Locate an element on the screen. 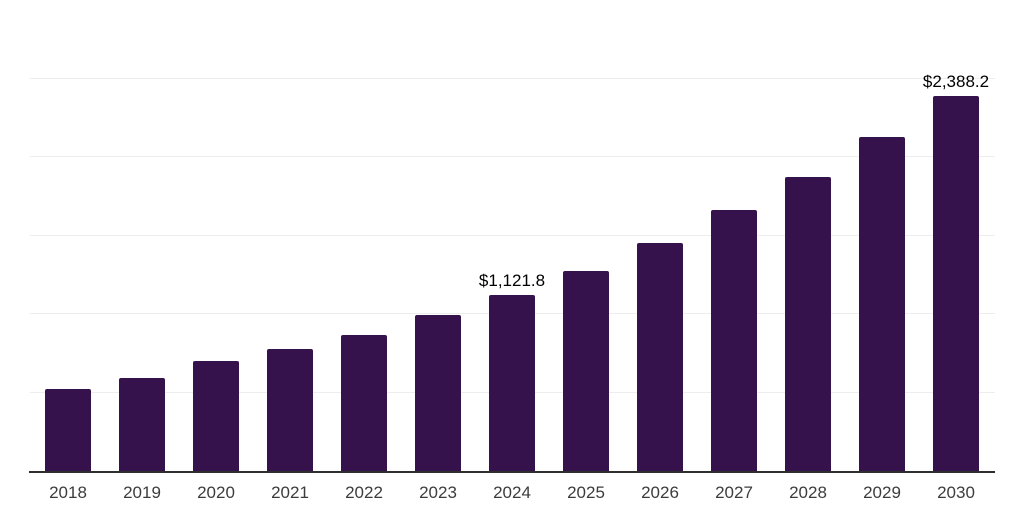 The width and height of the screenshot is (1024, 512). bar-2021 is located at coordinates (290, 410).